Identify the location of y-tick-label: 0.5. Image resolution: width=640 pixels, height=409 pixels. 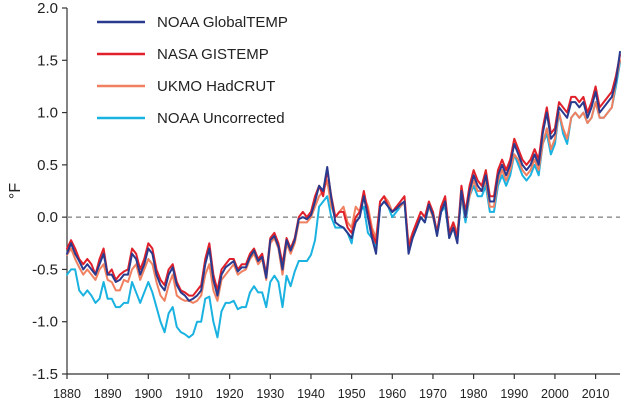
(47, 165).